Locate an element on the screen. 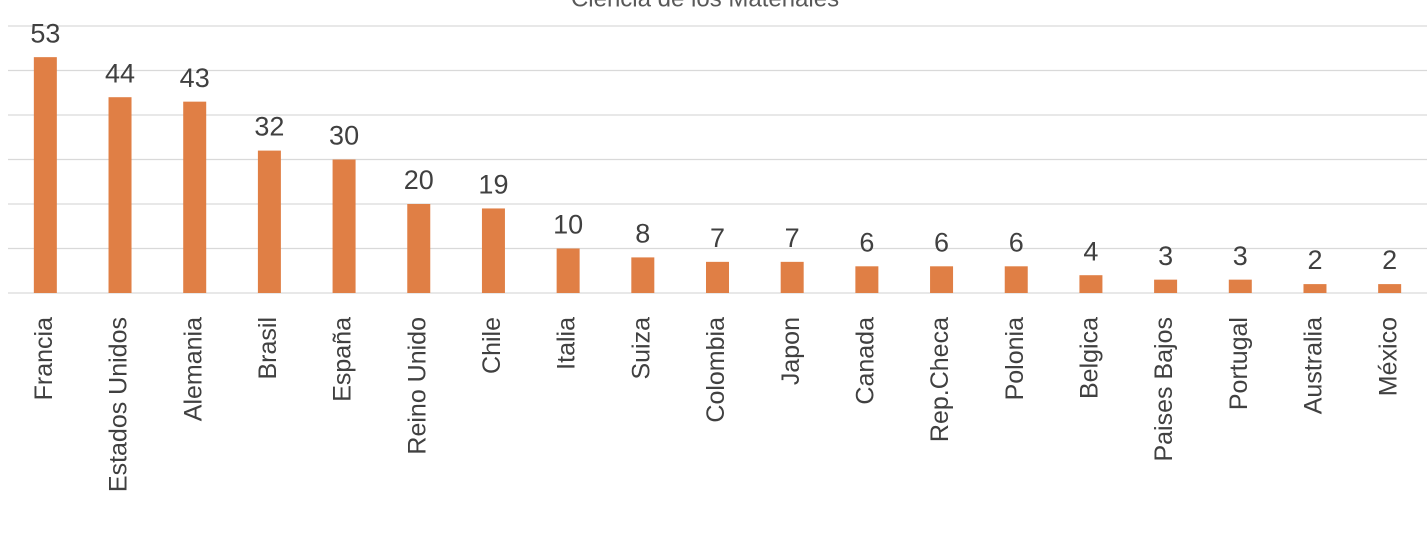 This screenshot has height=560, width=1427. x-tick-label: Suiza is located at coordinates (641, 348).